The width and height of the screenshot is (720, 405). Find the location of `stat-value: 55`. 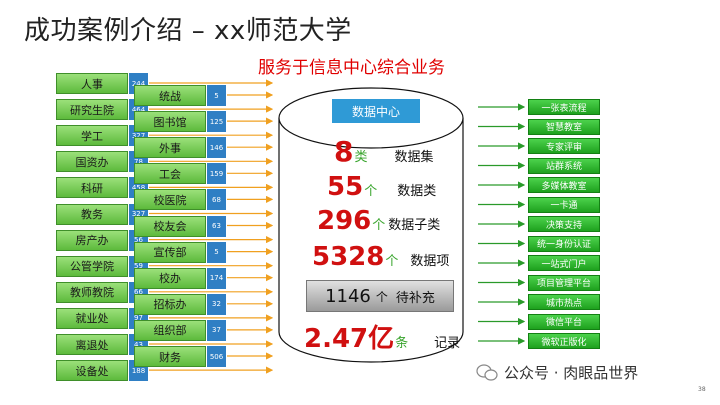

stat-value: 55 is located at coordinates (345, 187).